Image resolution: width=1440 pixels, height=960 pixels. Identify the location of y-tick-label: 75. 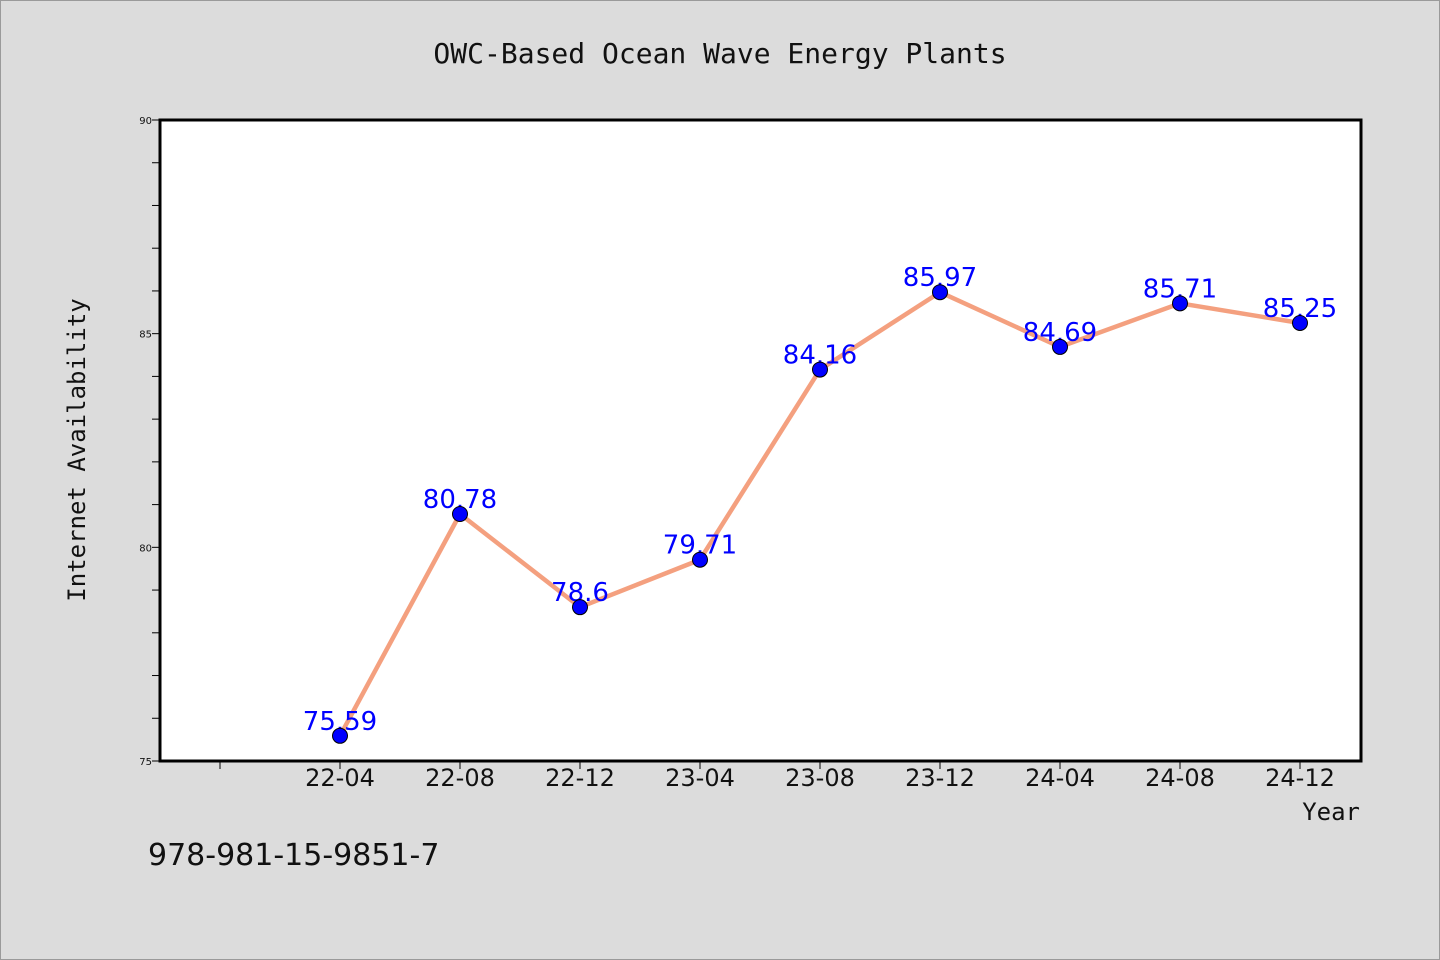
(145, 762).